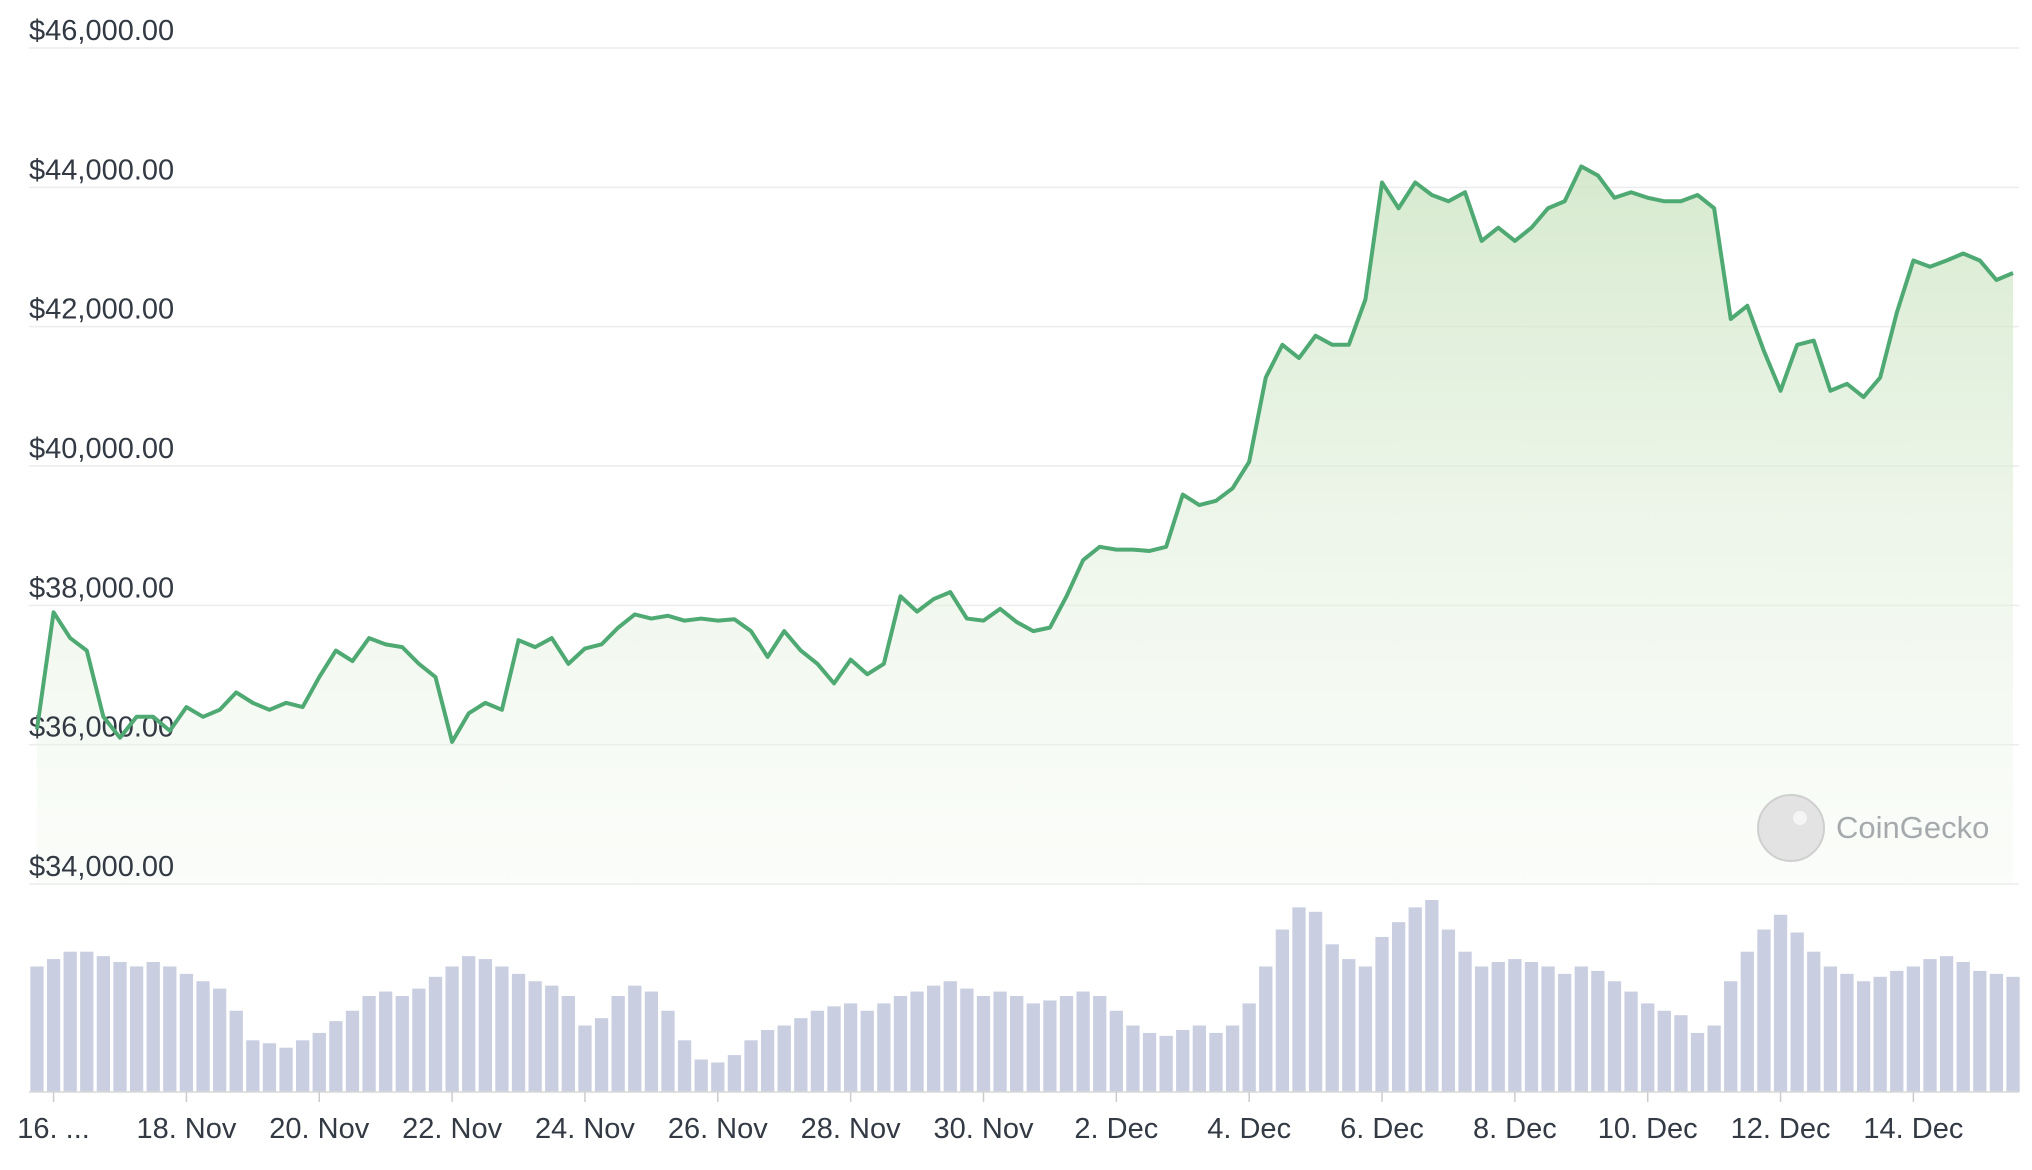 The height and width of the screenshot is (1170, 2032). Describe the element at coordinates (1116, 1129) in the screenshot. I see `x-tick-label: 2. Dec` at that location.